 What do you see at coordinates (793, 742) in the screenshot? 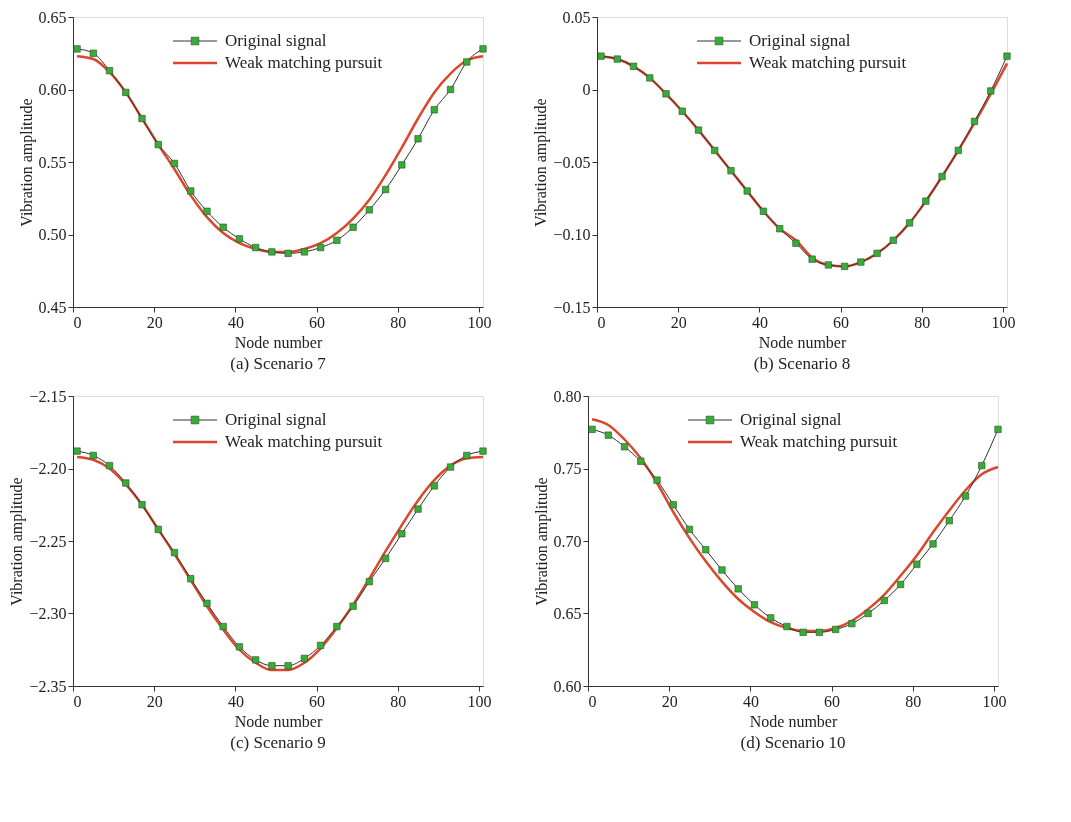
I see `text: (d) Scenario 10` at bounding box center [793, 742].